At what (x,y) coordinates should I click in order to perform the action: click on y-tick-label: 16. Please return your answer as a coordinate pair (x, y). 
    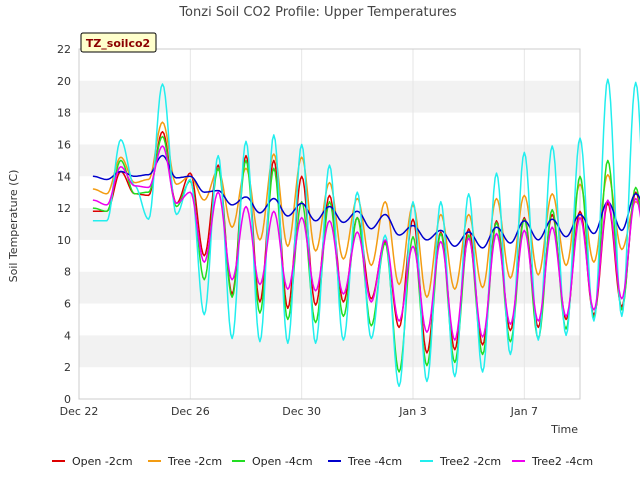
    Looking at the image, I should click on (64, 144).